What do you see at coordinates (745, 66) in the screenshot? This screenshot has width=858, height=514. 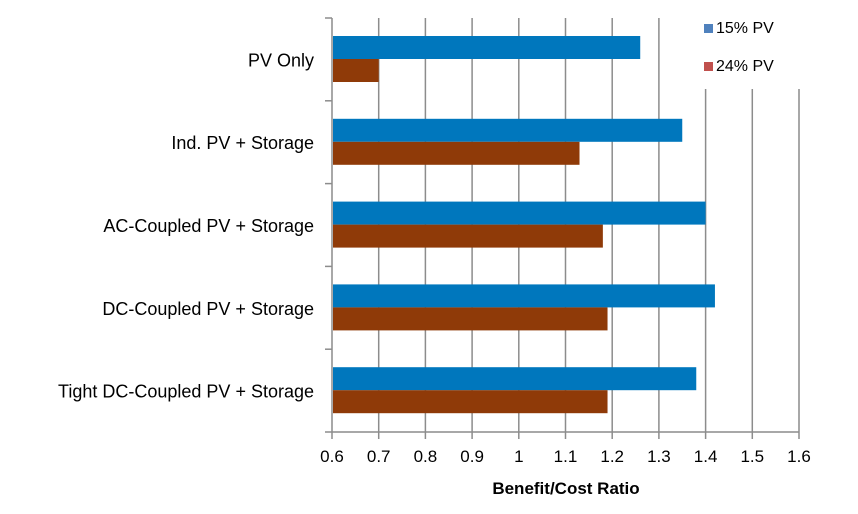 I see `legend-label: 24% PV` at bounding box center [745, 66].